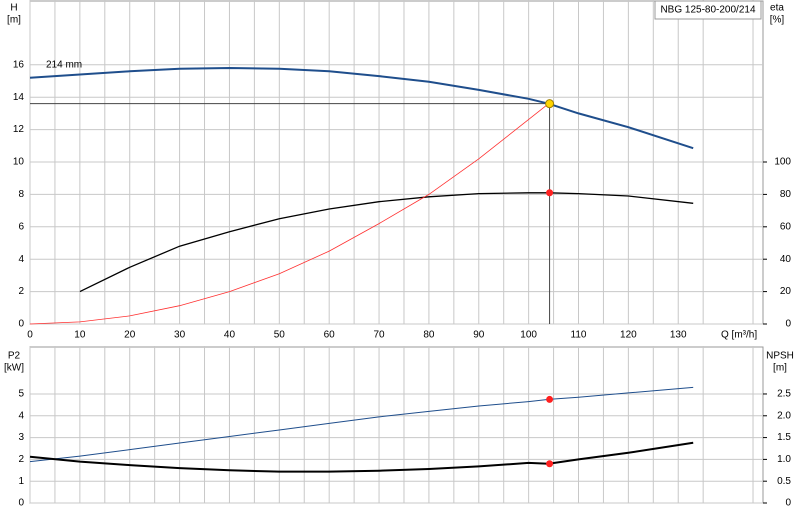 The width and height of the screenshot is (800, 520). I want to click on annotation: 214 mm, so click(64, 64).